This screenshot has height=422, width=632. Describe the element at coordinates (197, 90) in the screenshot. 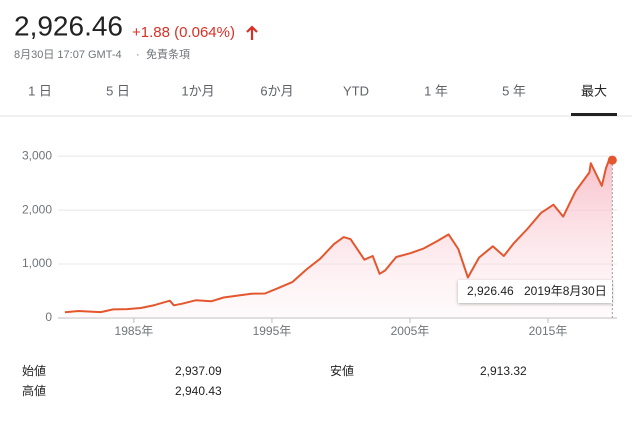

I see `tab: 1か月` at that location.